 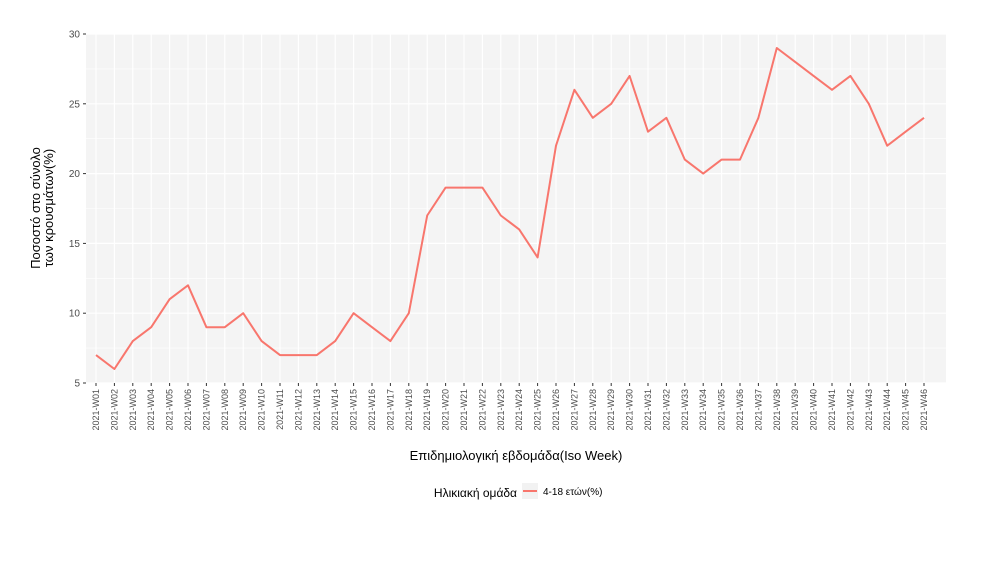 What do you see at coordinates (516, 455) in the screenshot?
I see `x-axis-title: Επιδημιολογική εβδομάδα(Iso Week)` at bounding box center [516, 455].